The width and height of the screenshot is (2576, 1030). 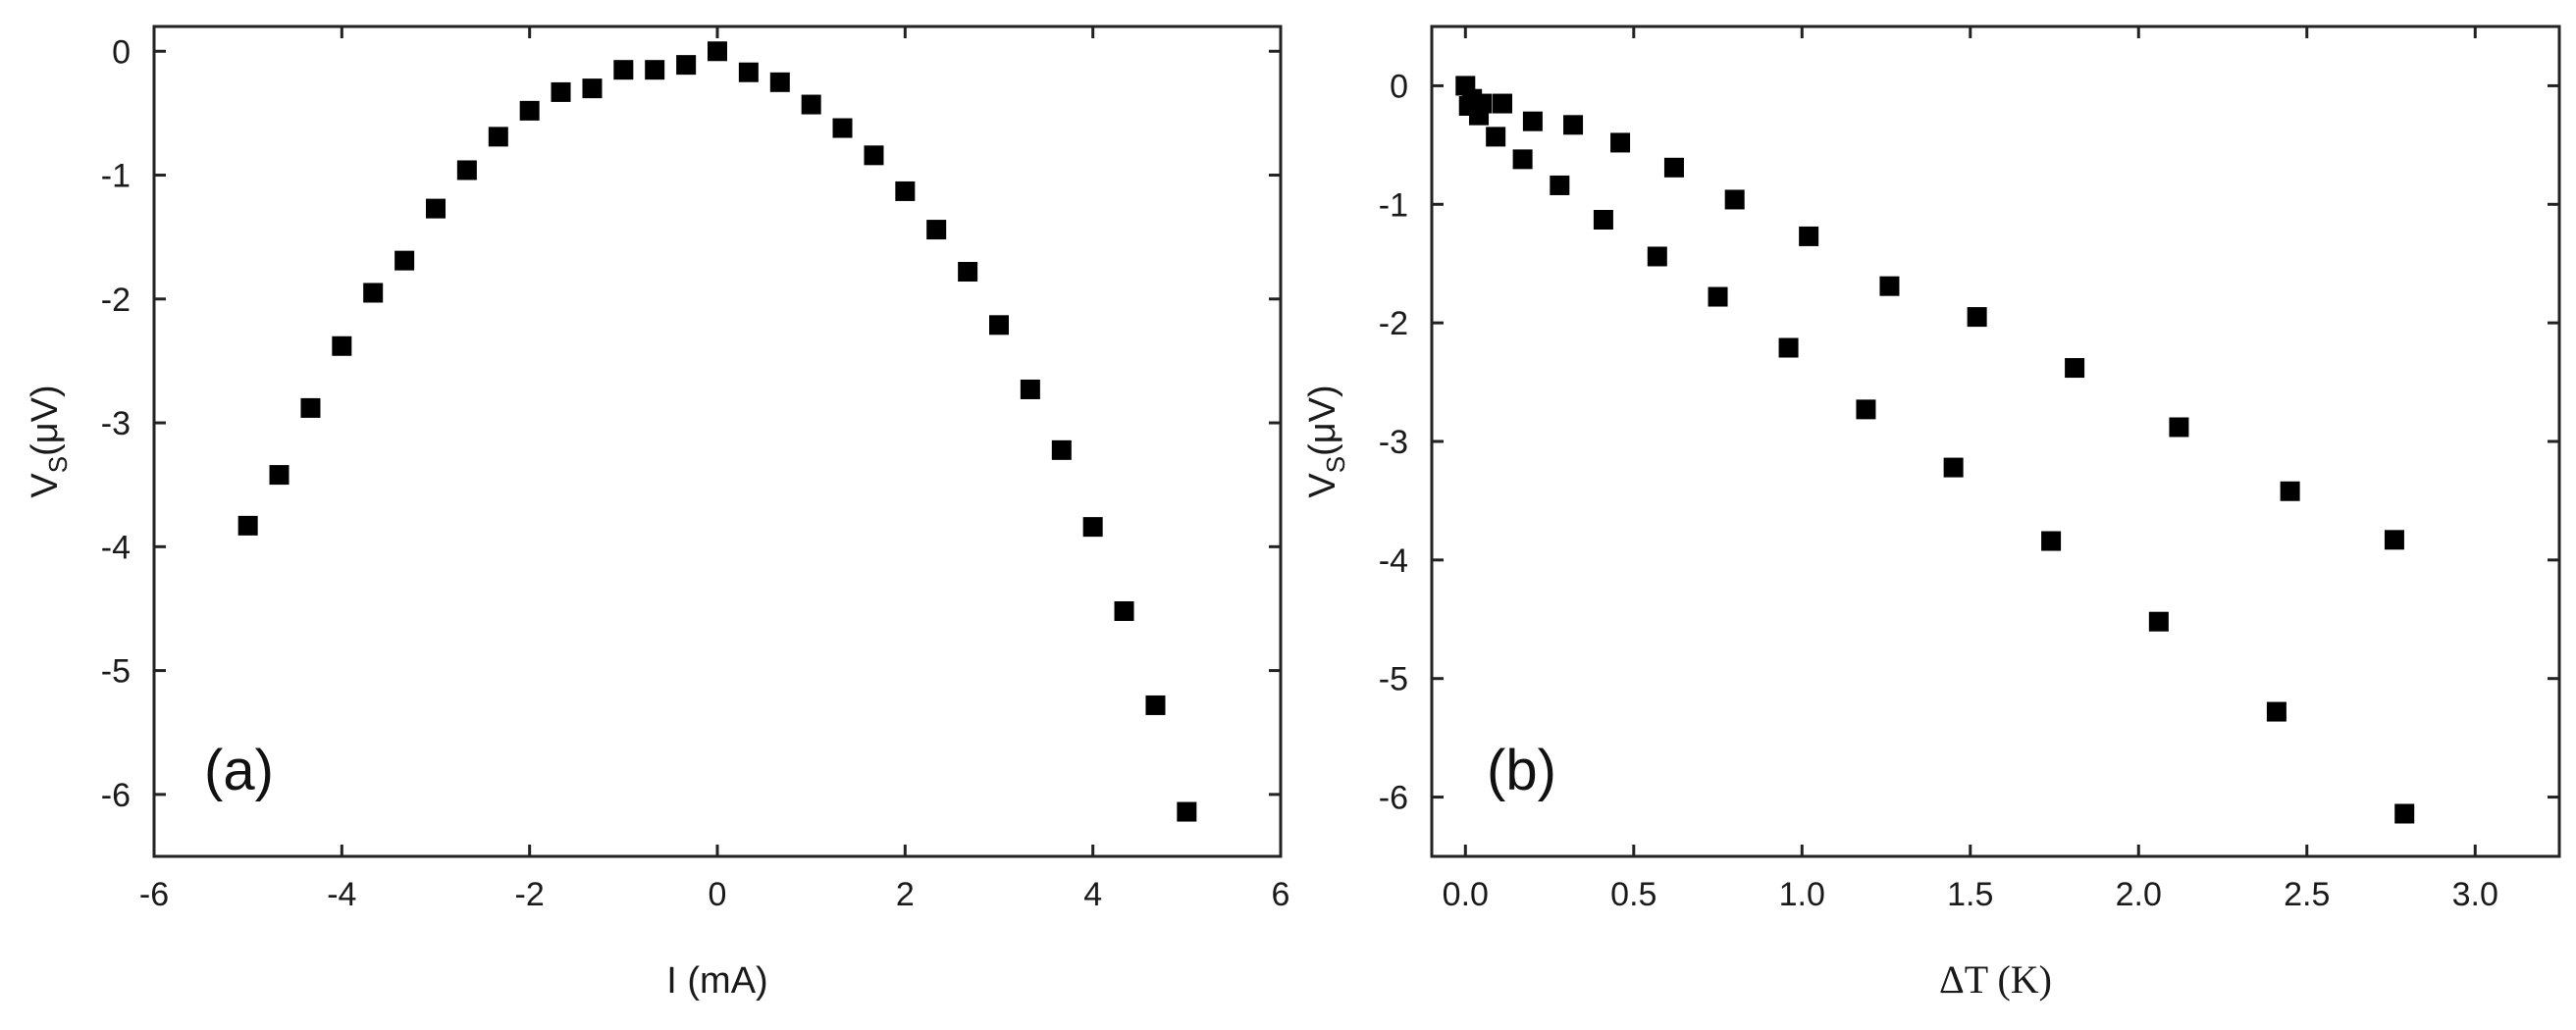 I want to click on x-tick-label: 1.0, so click(x=1802, y=894).